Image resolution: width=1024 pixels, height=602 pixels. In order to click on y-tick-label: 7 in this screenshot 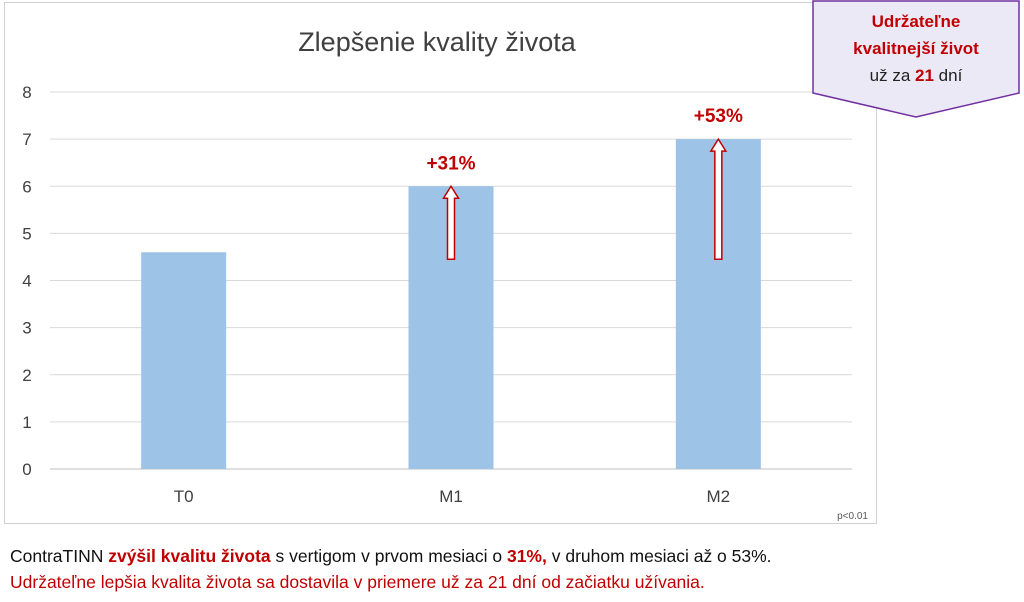, I will do `click(26, 139)`.